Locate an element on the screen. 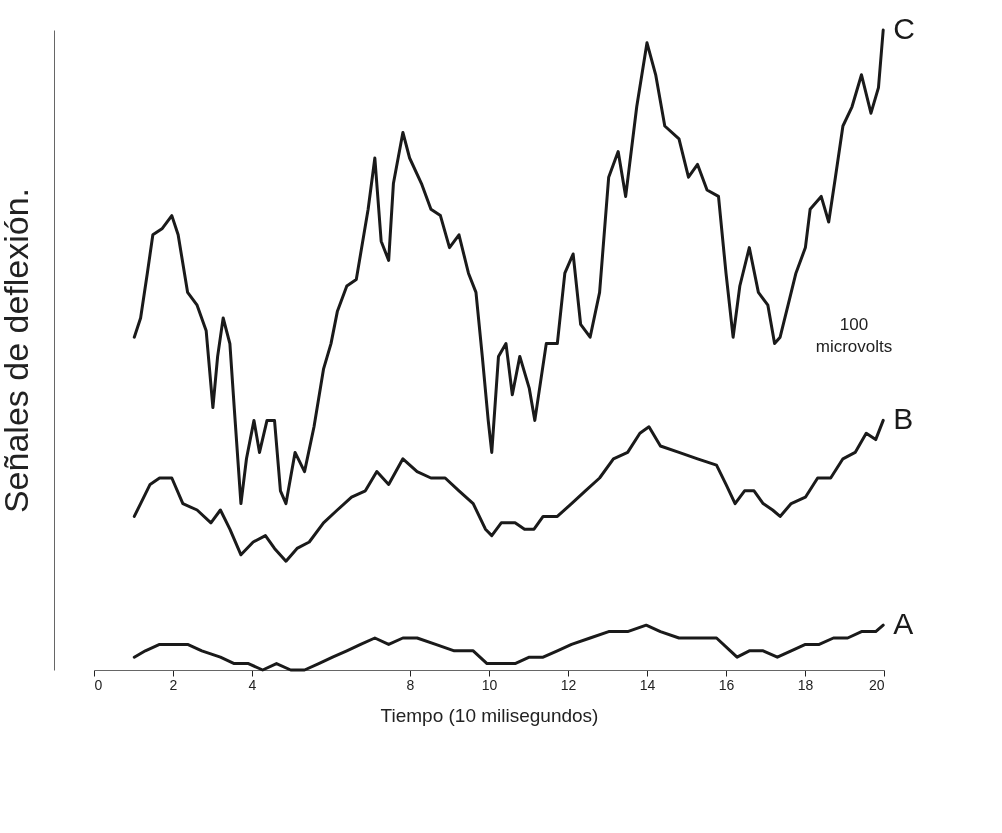 The image size is (1002, 833). series-label: C is located at coordinates (904, 28).